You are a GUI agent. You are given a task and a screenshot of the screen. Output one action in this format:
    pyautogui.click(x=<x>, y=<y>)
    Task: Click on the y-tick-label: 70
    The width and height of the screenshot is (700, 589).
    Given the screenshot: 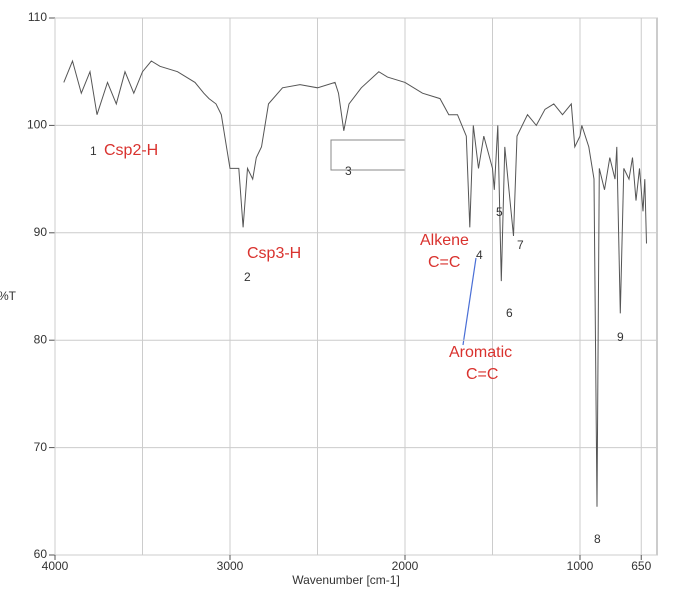 What is the action you would take?
    pyautogui.click(x=41, y=447)
    